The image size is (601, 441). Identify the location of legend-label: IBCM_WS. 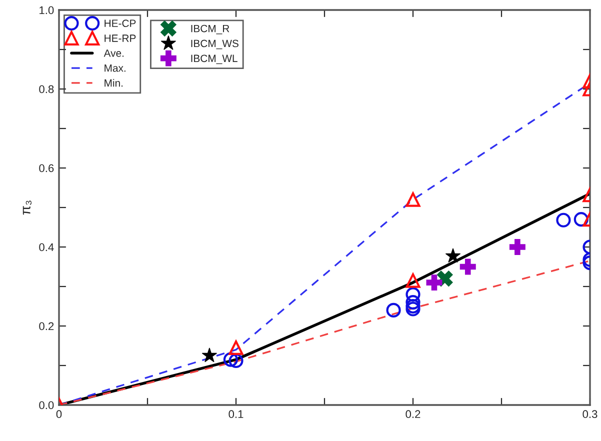
(214, 45).